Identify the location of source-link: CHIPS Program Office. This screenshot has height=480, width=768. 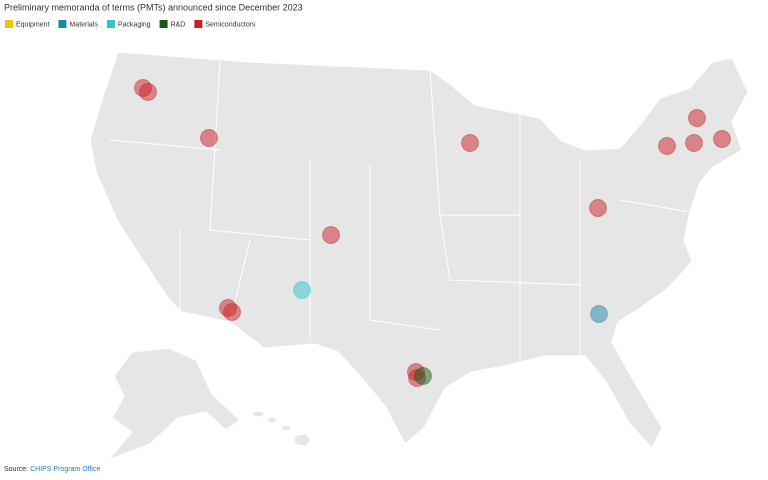
(65, 469).